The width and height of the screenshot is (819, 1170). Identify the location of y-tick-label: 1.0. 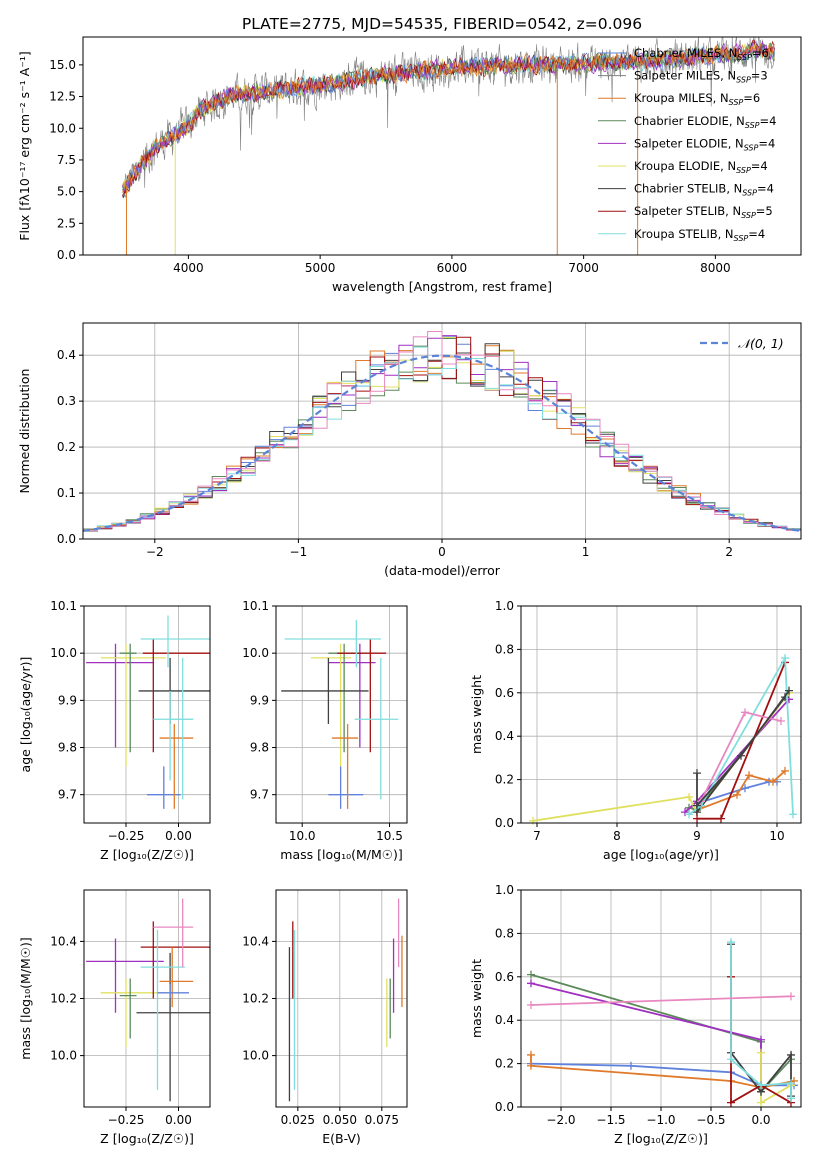
(504, 890).